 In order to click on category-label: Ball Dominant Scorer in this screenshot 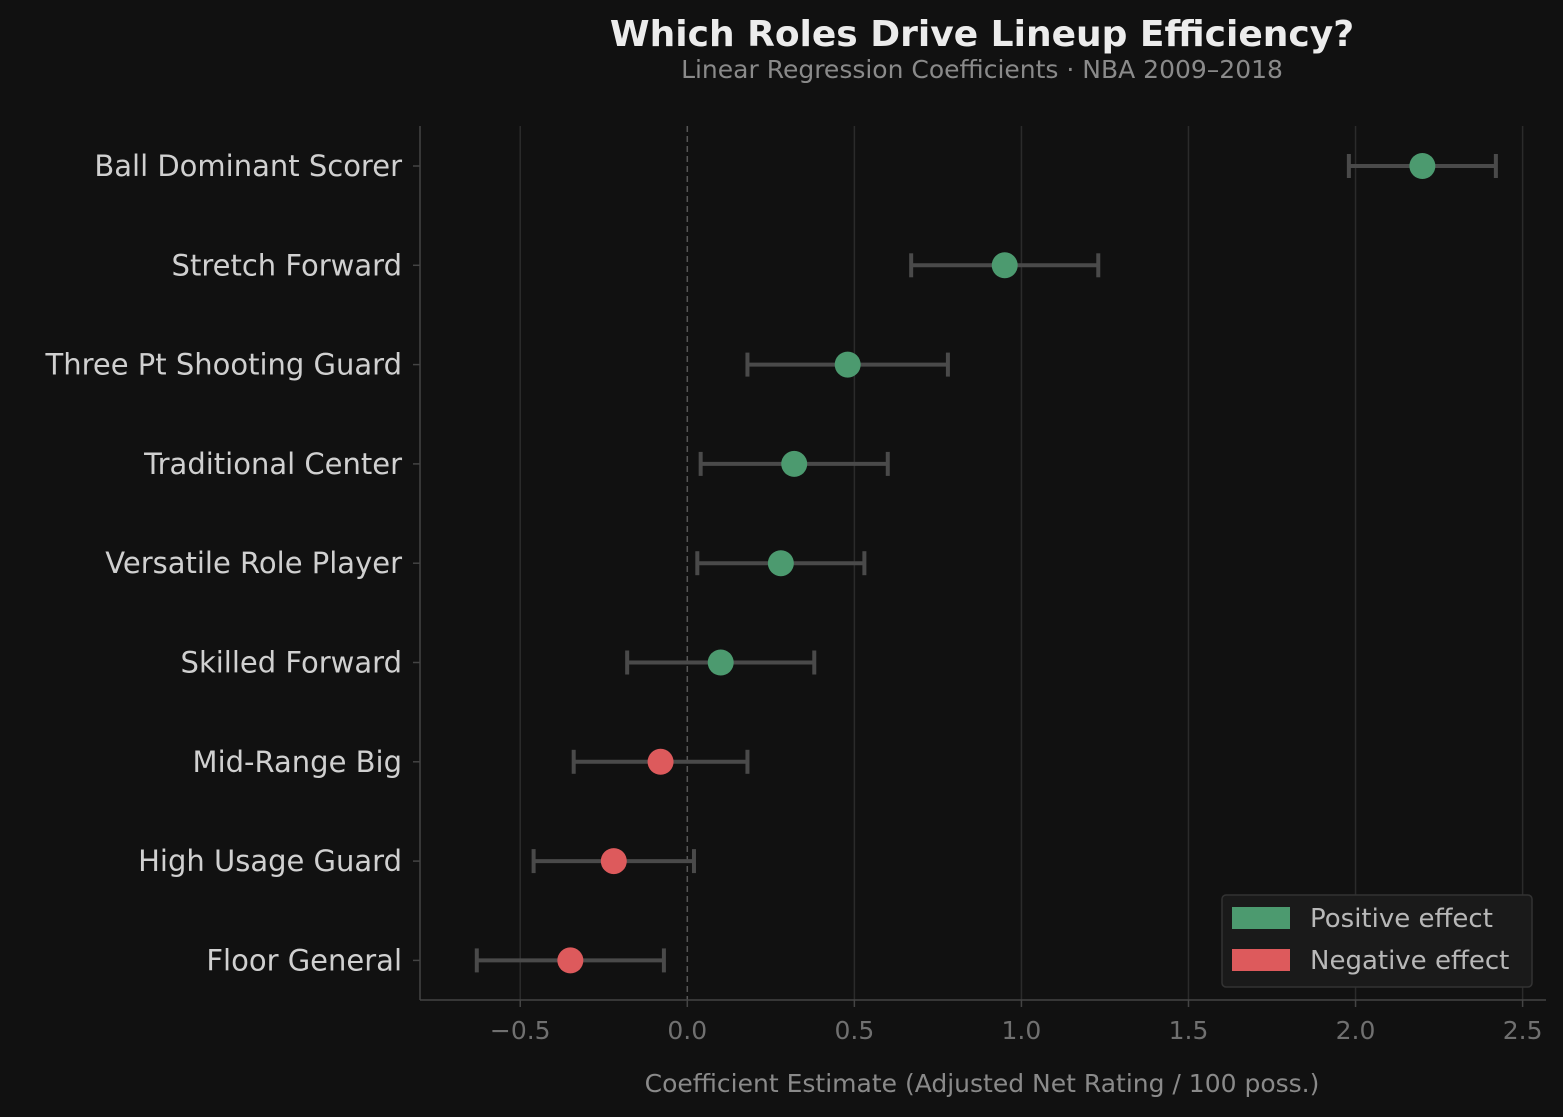, I will do `click(248, 166)`.